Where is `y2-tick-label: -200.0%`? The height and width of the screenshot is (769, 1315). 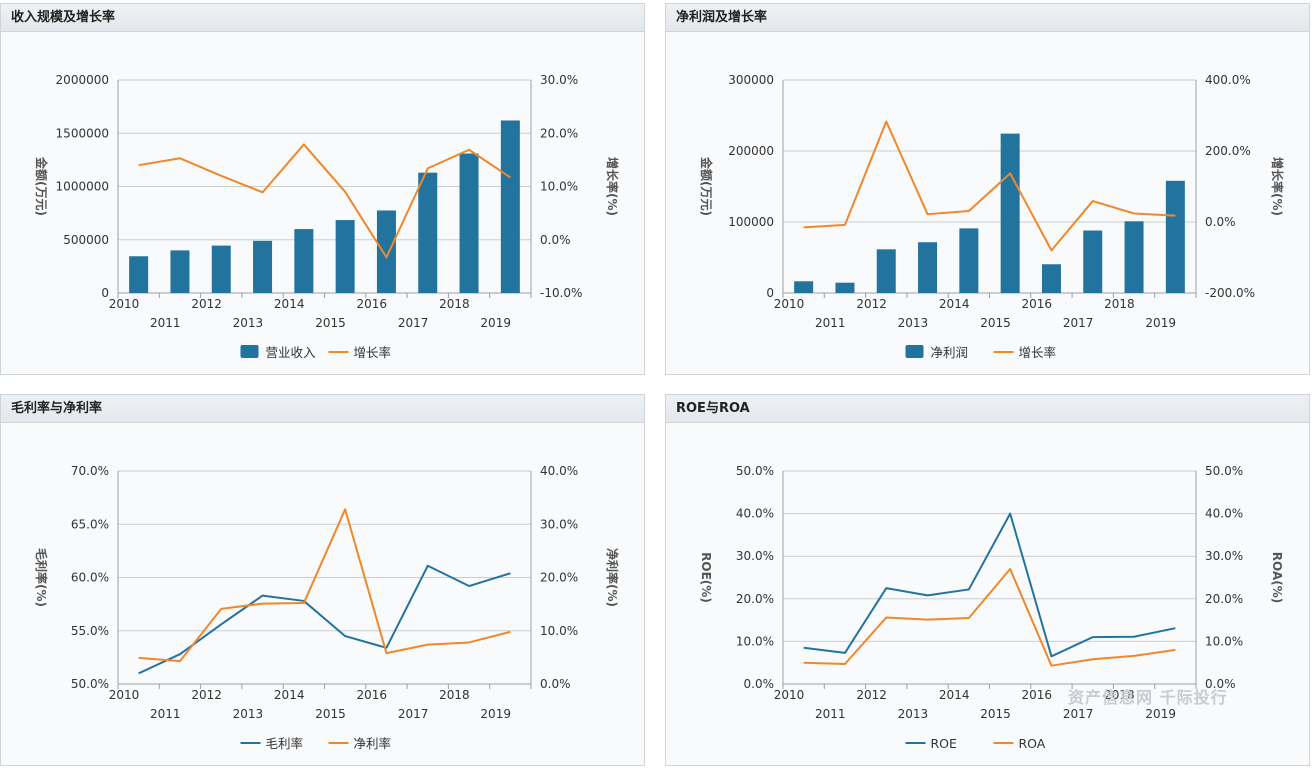
y2-tick-label: -200.0% is located at coordinates (1230, 293).